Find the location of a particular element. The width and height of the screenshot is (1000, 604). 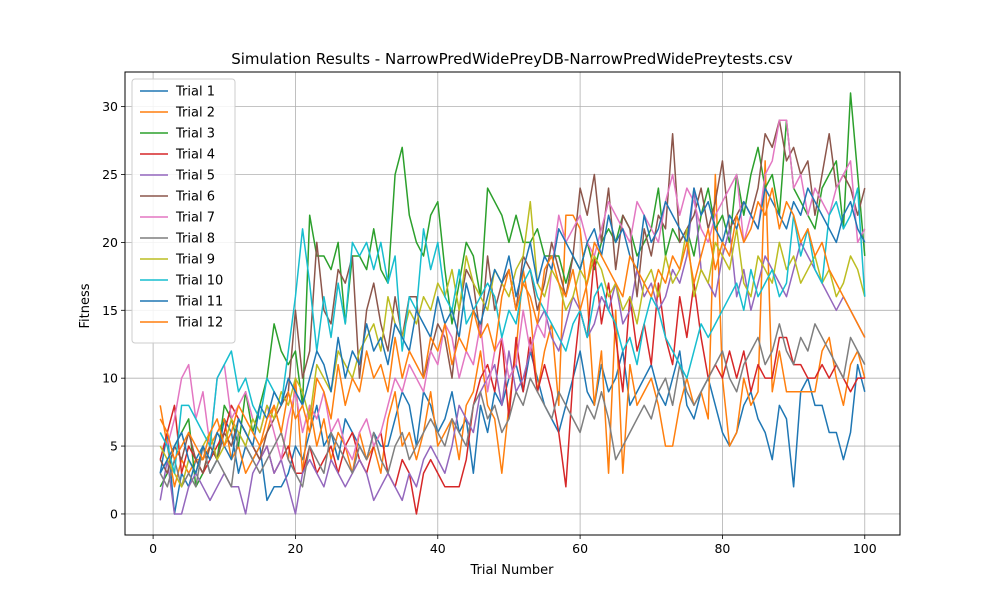

y-axis: 0 5 10 15 20 25 30 is located at coordinates (113, 310).